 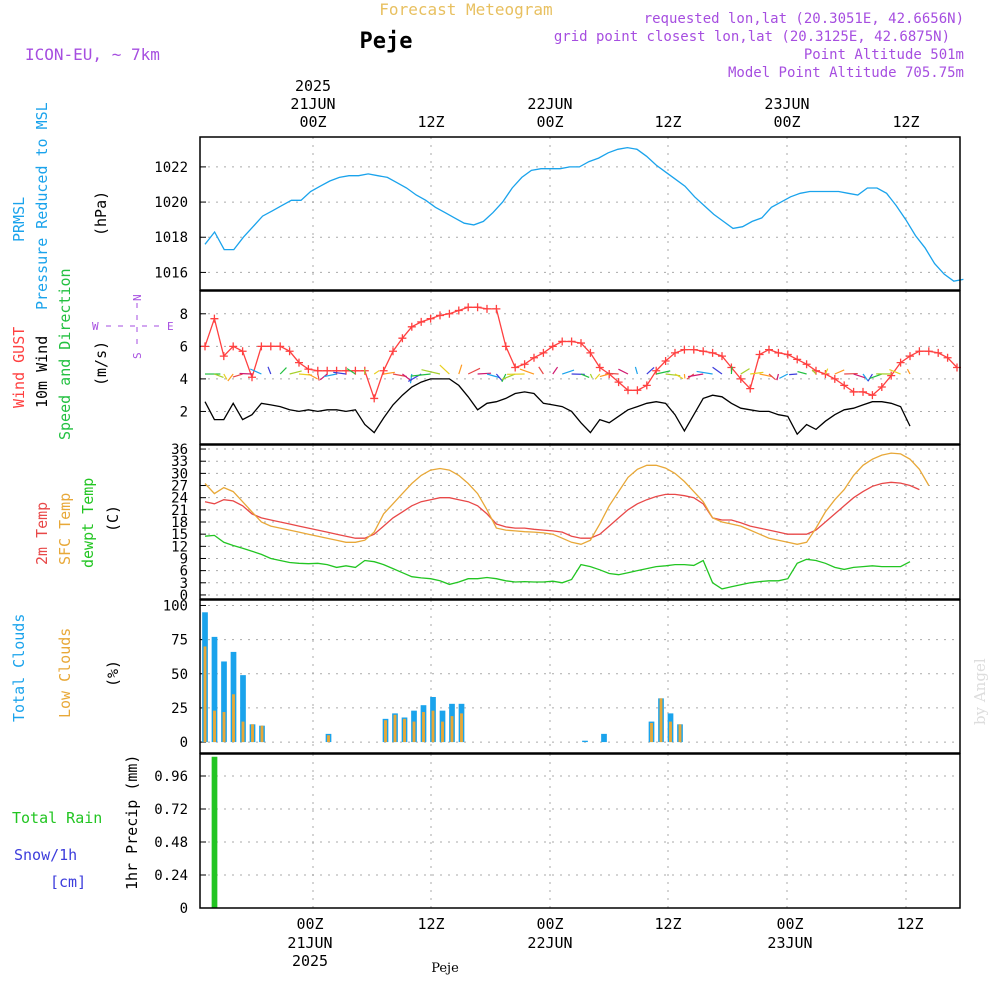 I want to click on top-tick-label-3: 00Z, so click(x=549, y=122).